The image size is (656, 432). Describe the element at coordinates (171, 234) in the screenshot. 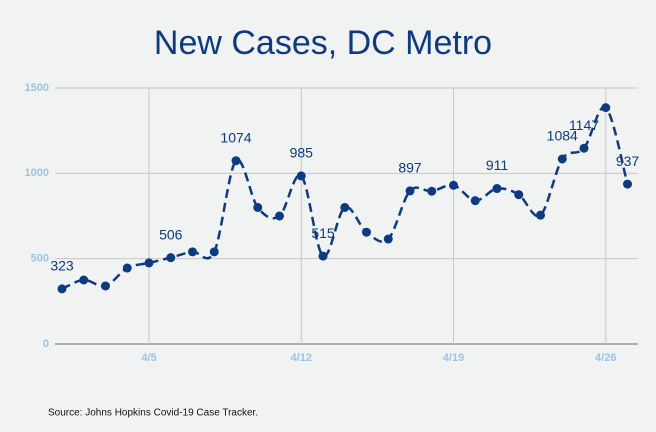

I see `data-label: 506` at that location.